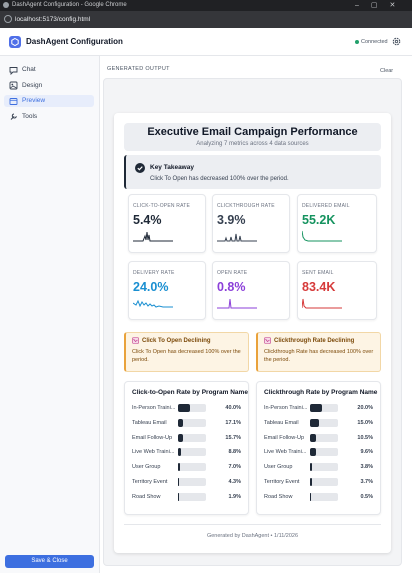  Describe the element at coordinates (29, 69) in the screenshot. I see `nav-item: Chat` at that location.